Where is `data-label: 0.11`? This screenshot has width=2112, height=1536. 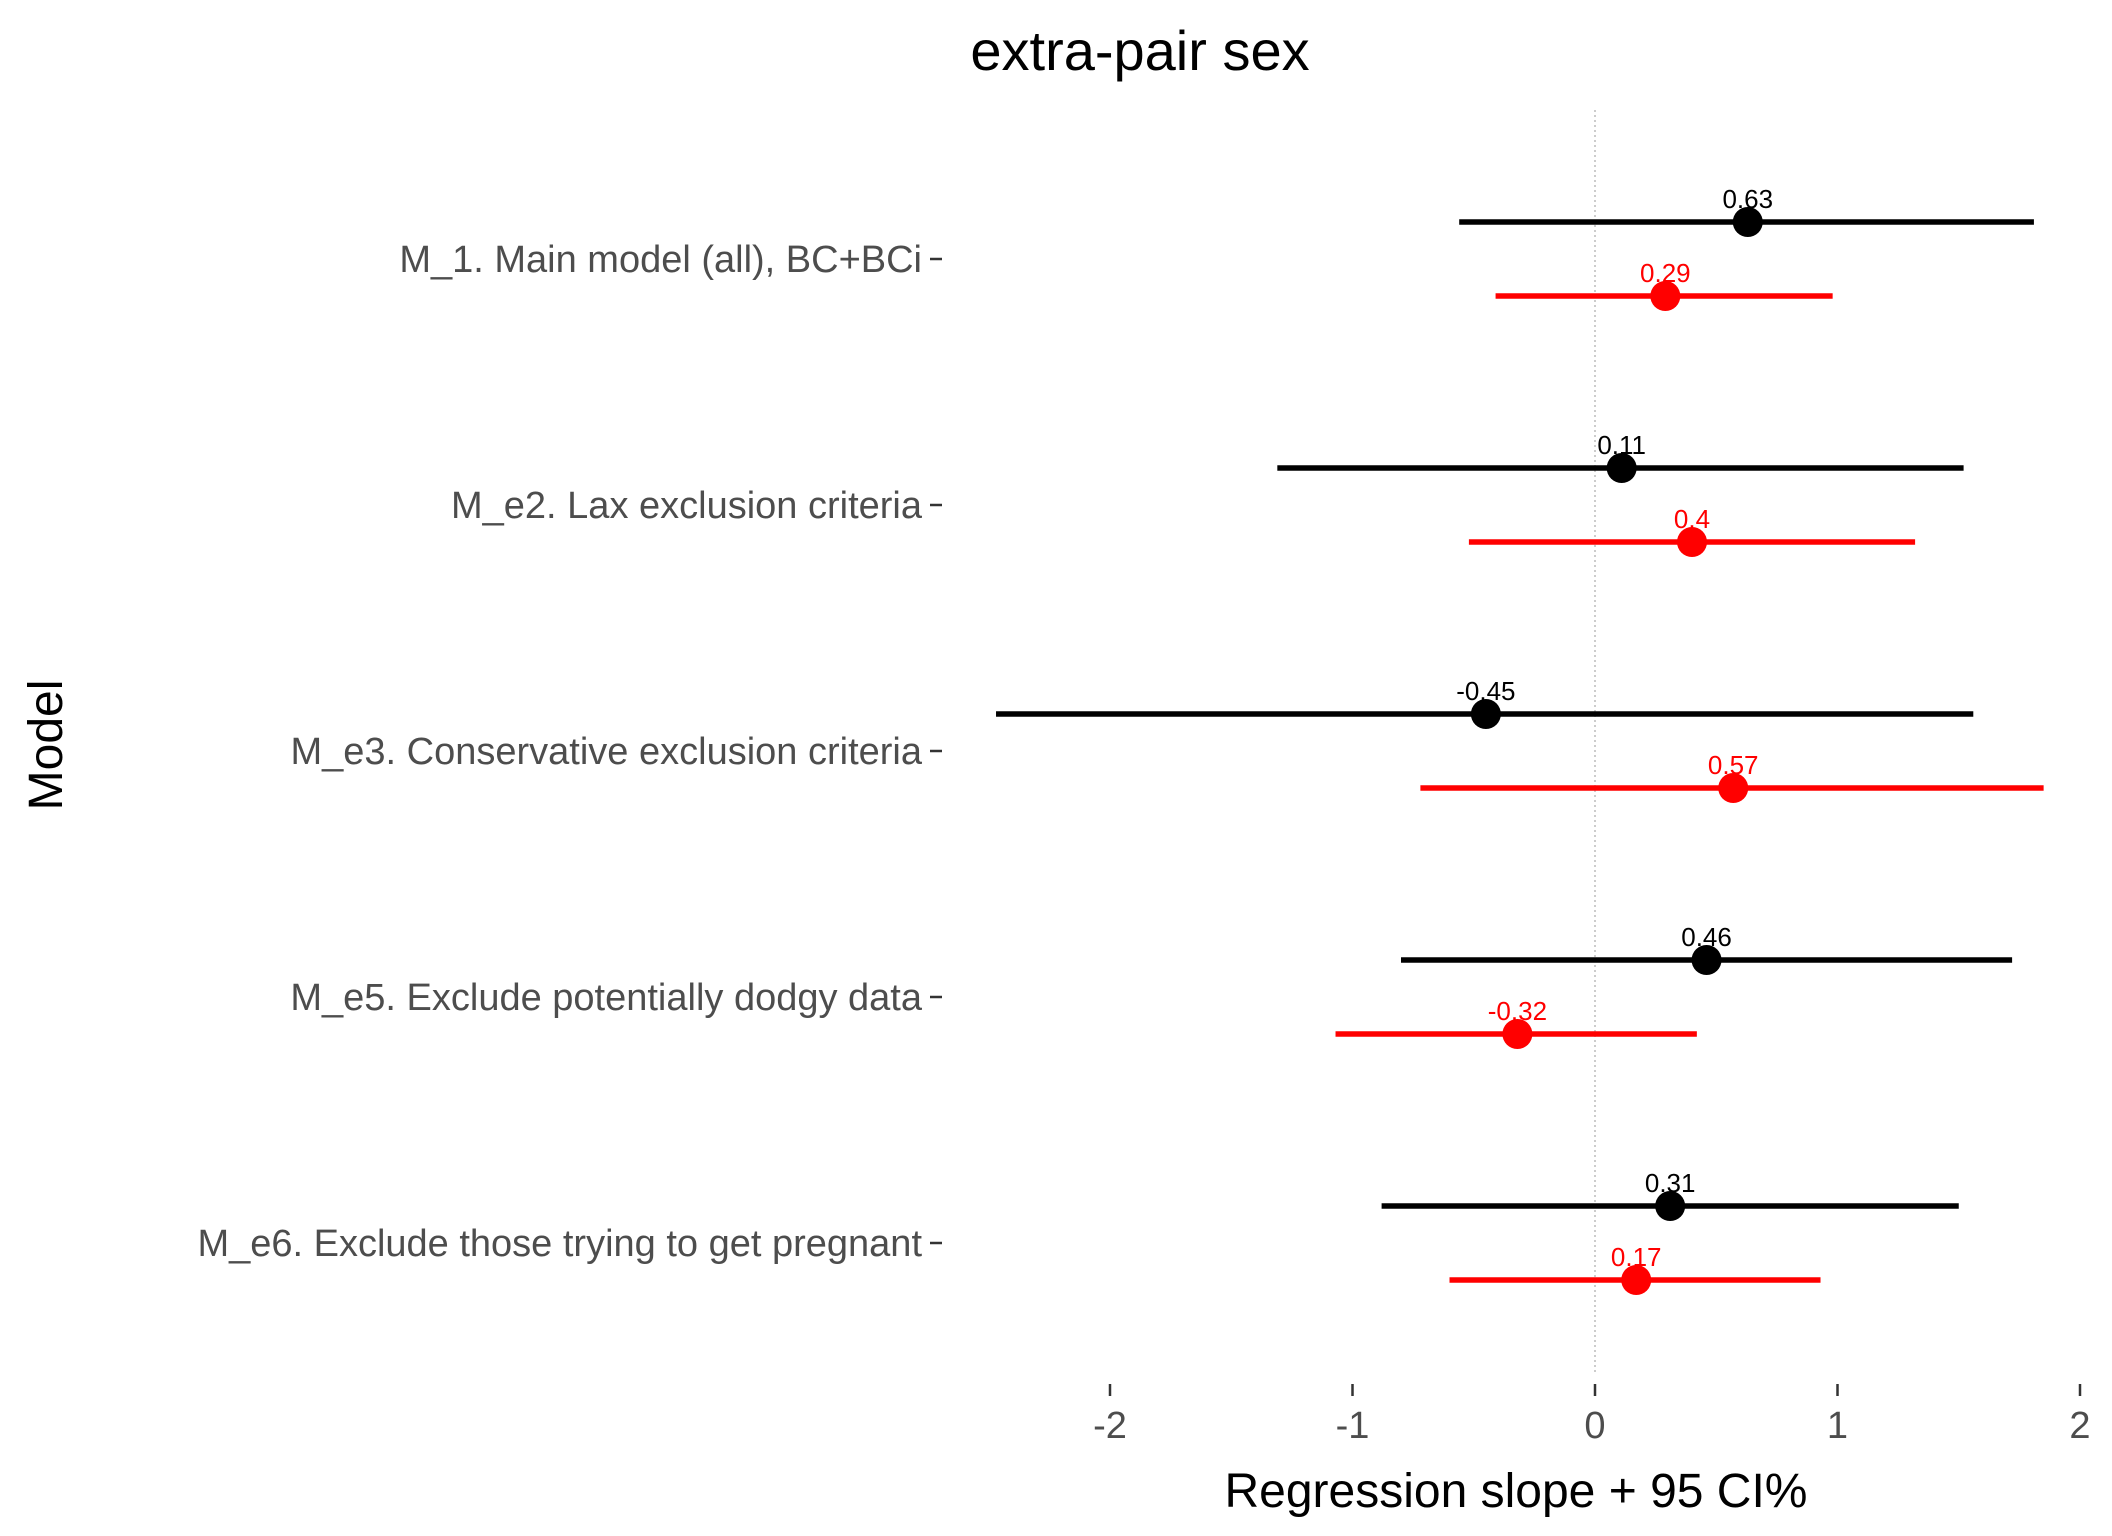 data-label: 0.11 is located at coordinates (1621, 445).